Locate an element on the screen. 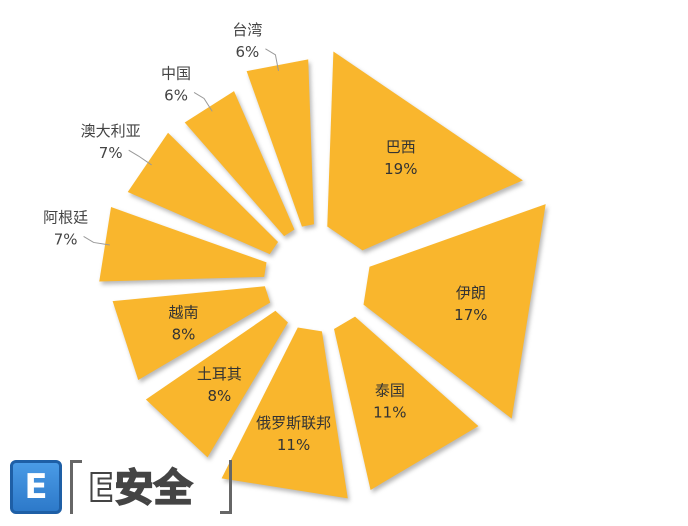 The image size is (688, 526). bracket-left is located at coordinates (76, 487).